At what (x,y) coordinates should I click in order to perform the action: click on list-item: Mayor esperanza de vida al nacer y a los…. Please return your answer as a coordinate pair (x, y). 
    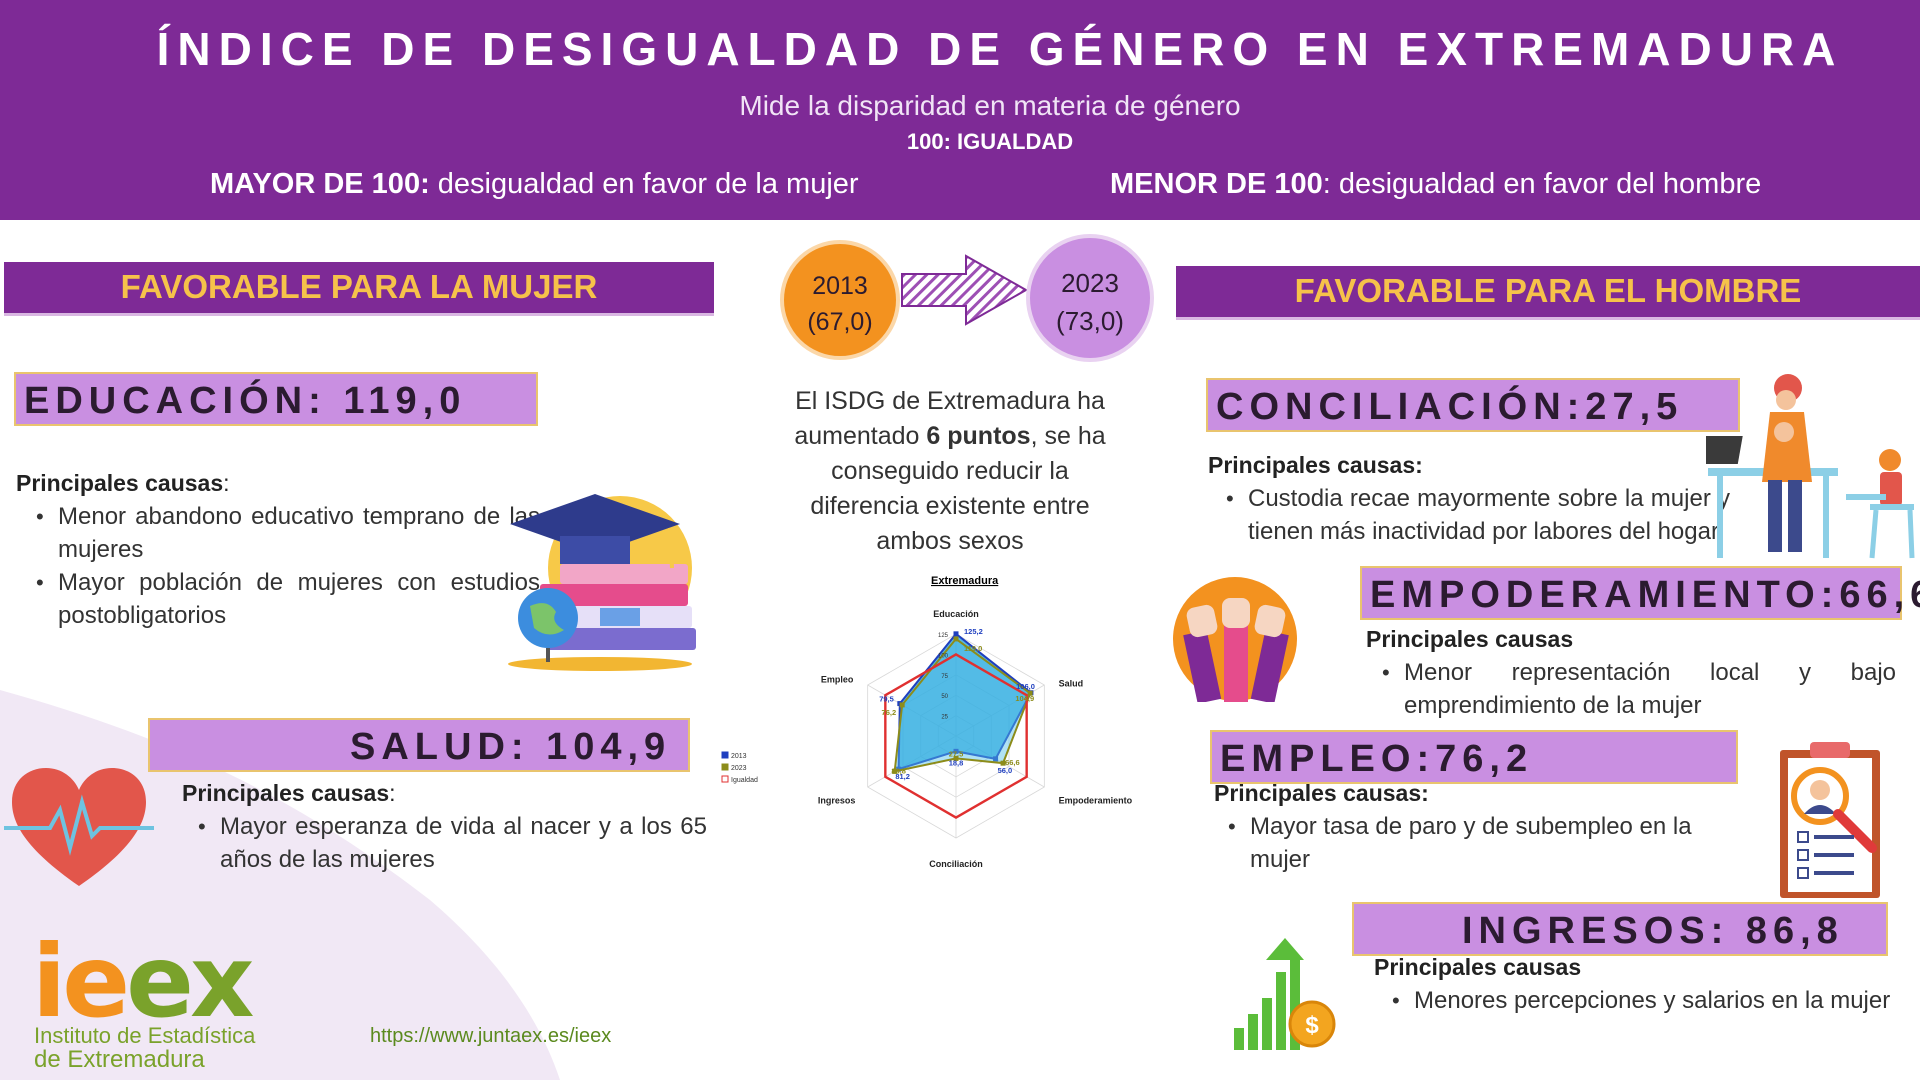
    Looking at the image, I should click on (449, 843).